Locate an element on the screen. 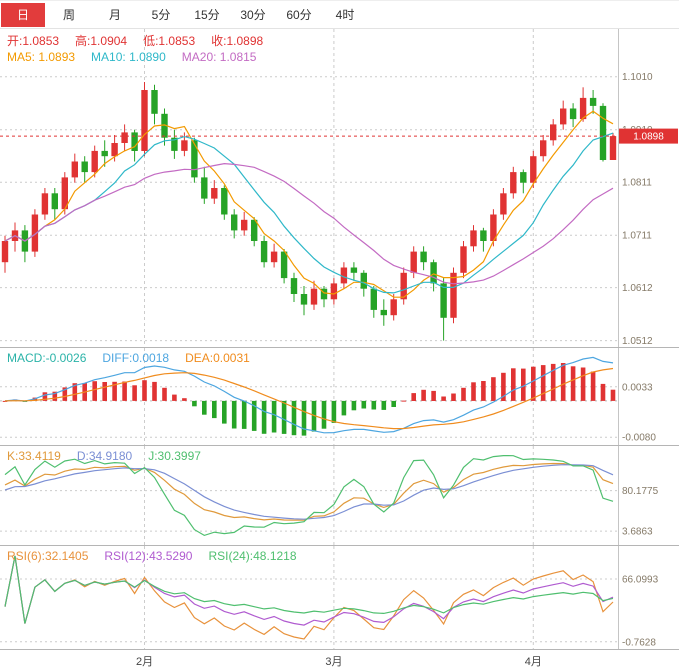  ma-legend: MA5: 1.0893 MA10: 1.0890 MA20: 1.0815 is located at coordinates (139, 57).